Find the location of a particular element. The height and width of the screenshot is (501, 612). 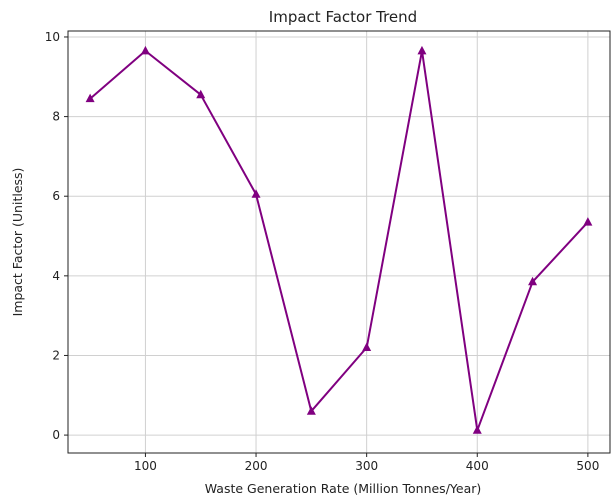

chart-title: Impact Factor Trend is located at coordinates (343, 17).